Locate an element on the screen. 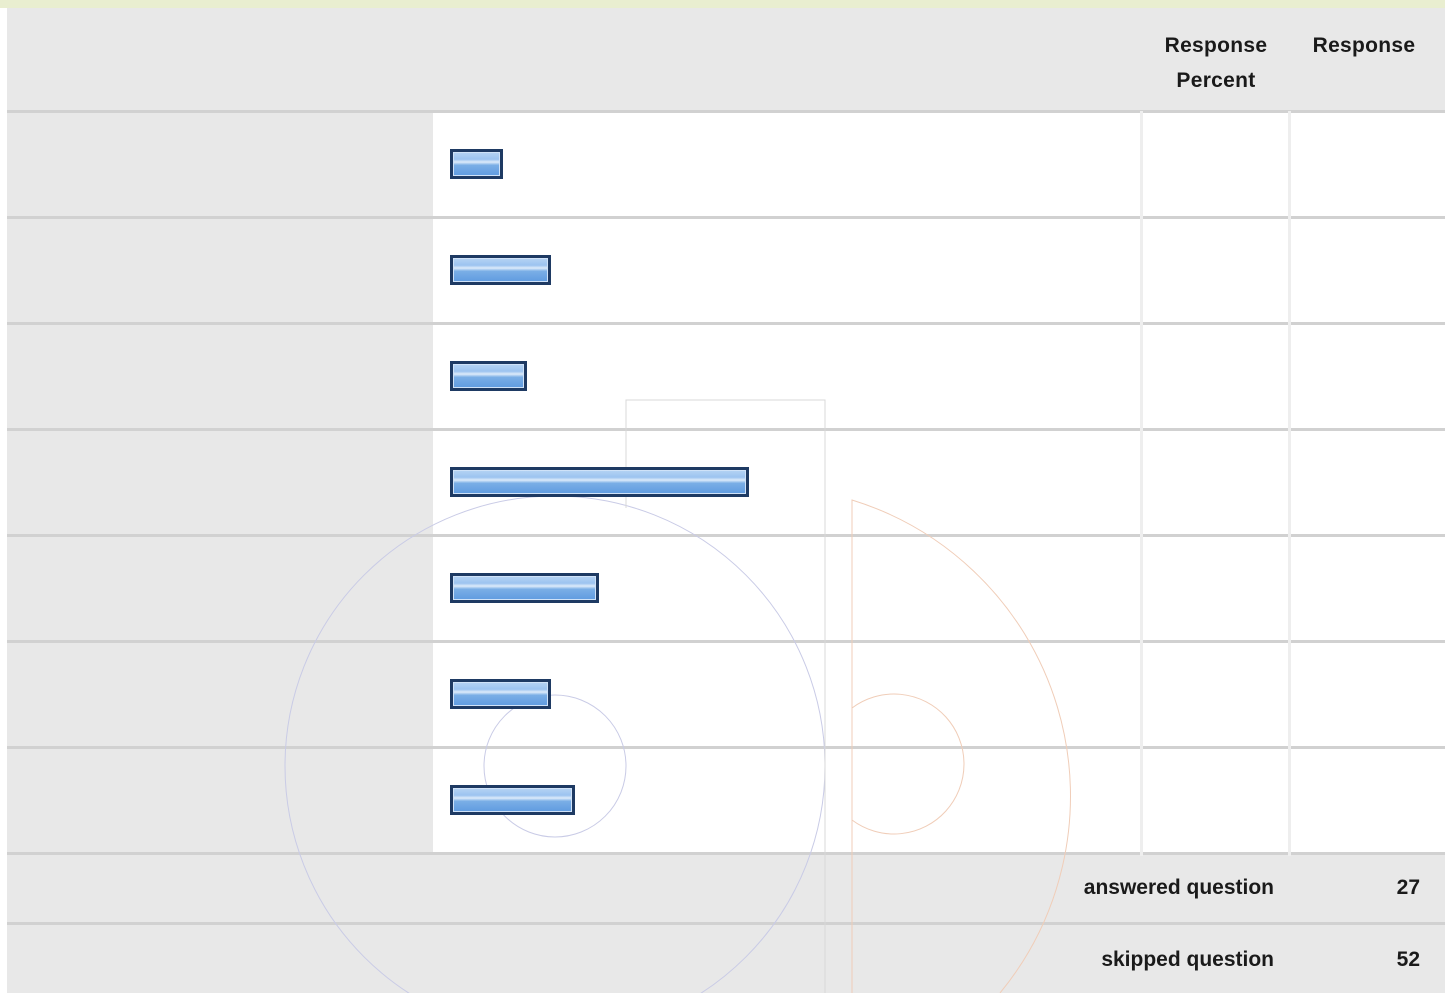  column-divider-count is located at coordinates (1289, 483).